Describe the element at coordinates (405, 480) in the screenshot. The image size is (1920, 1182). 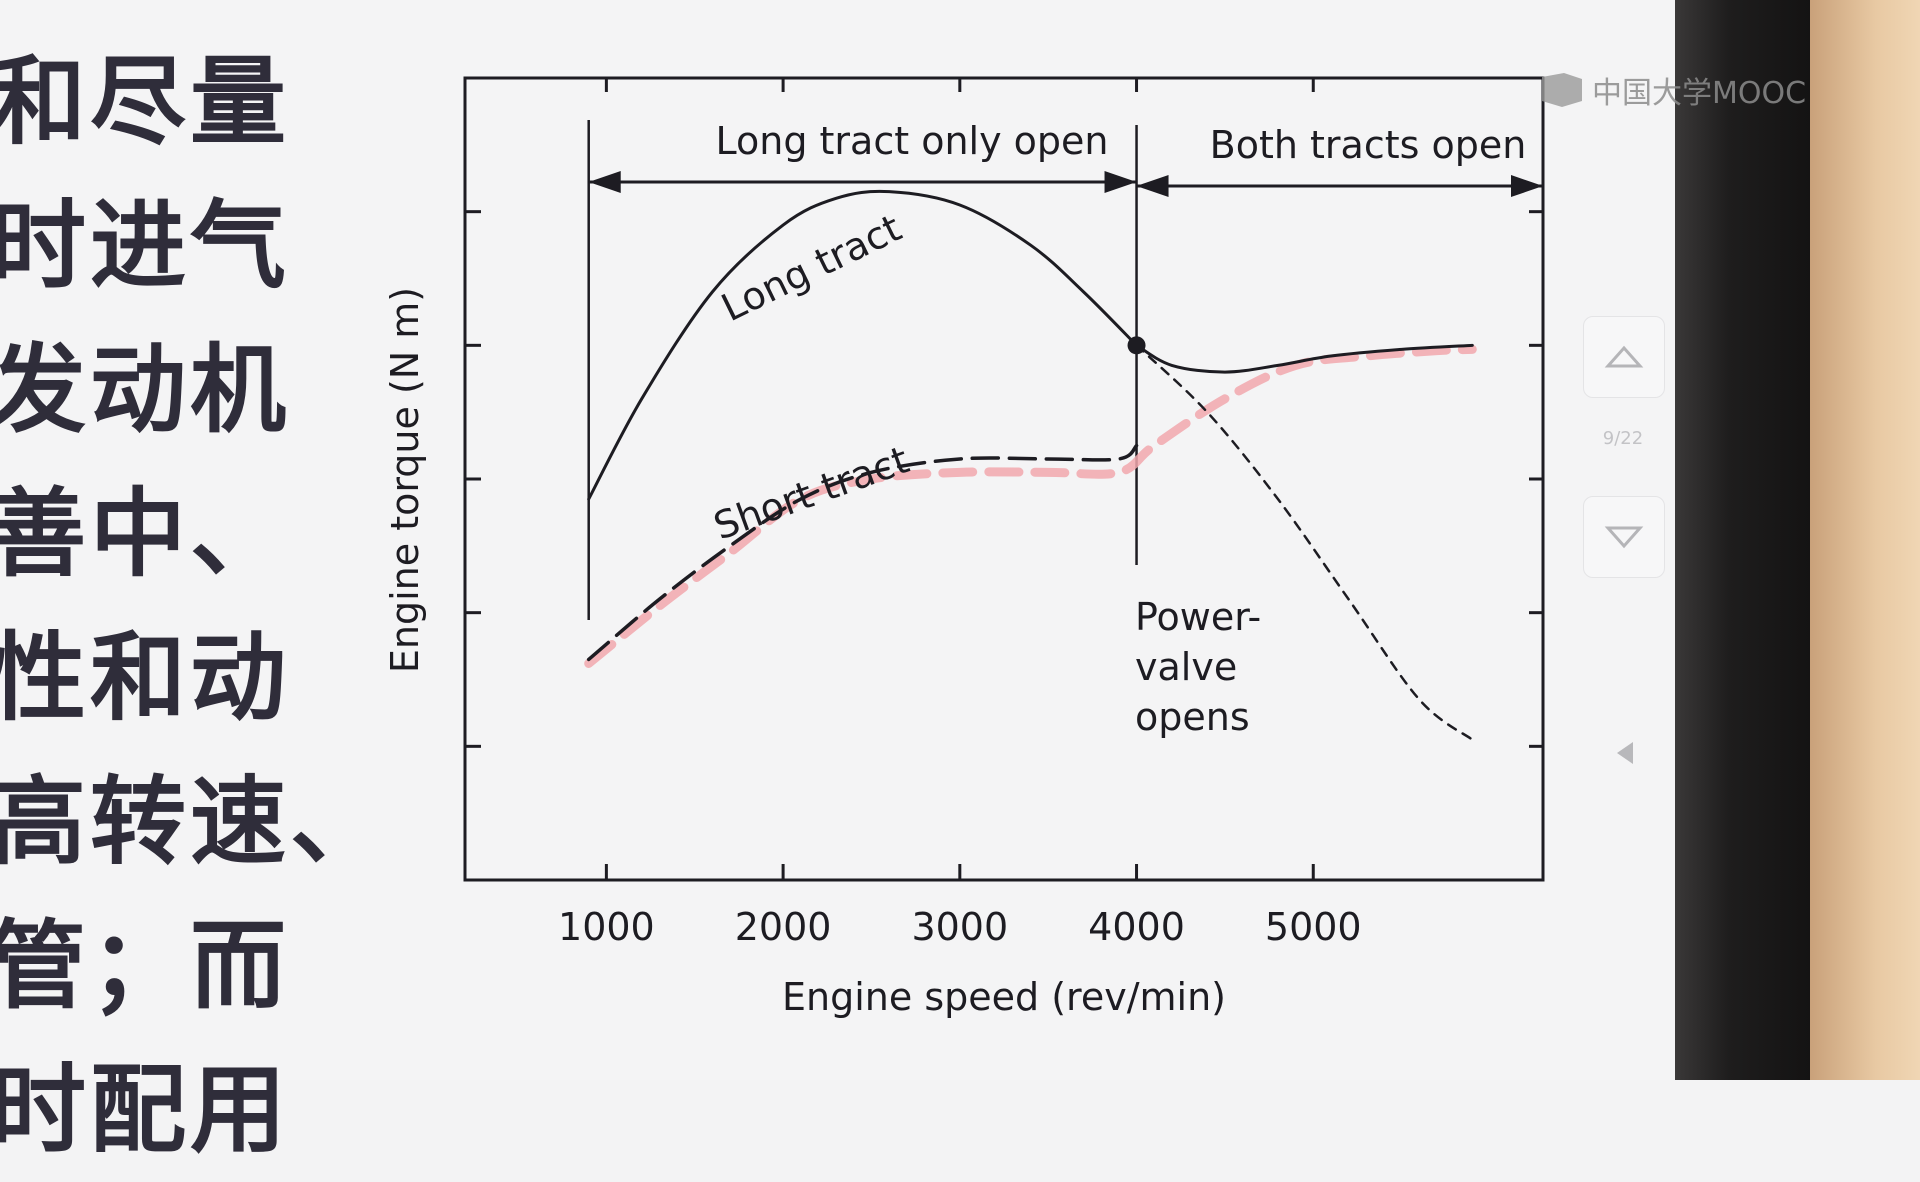
I see `y-axis-title: Engine torque (N m)` at that location.